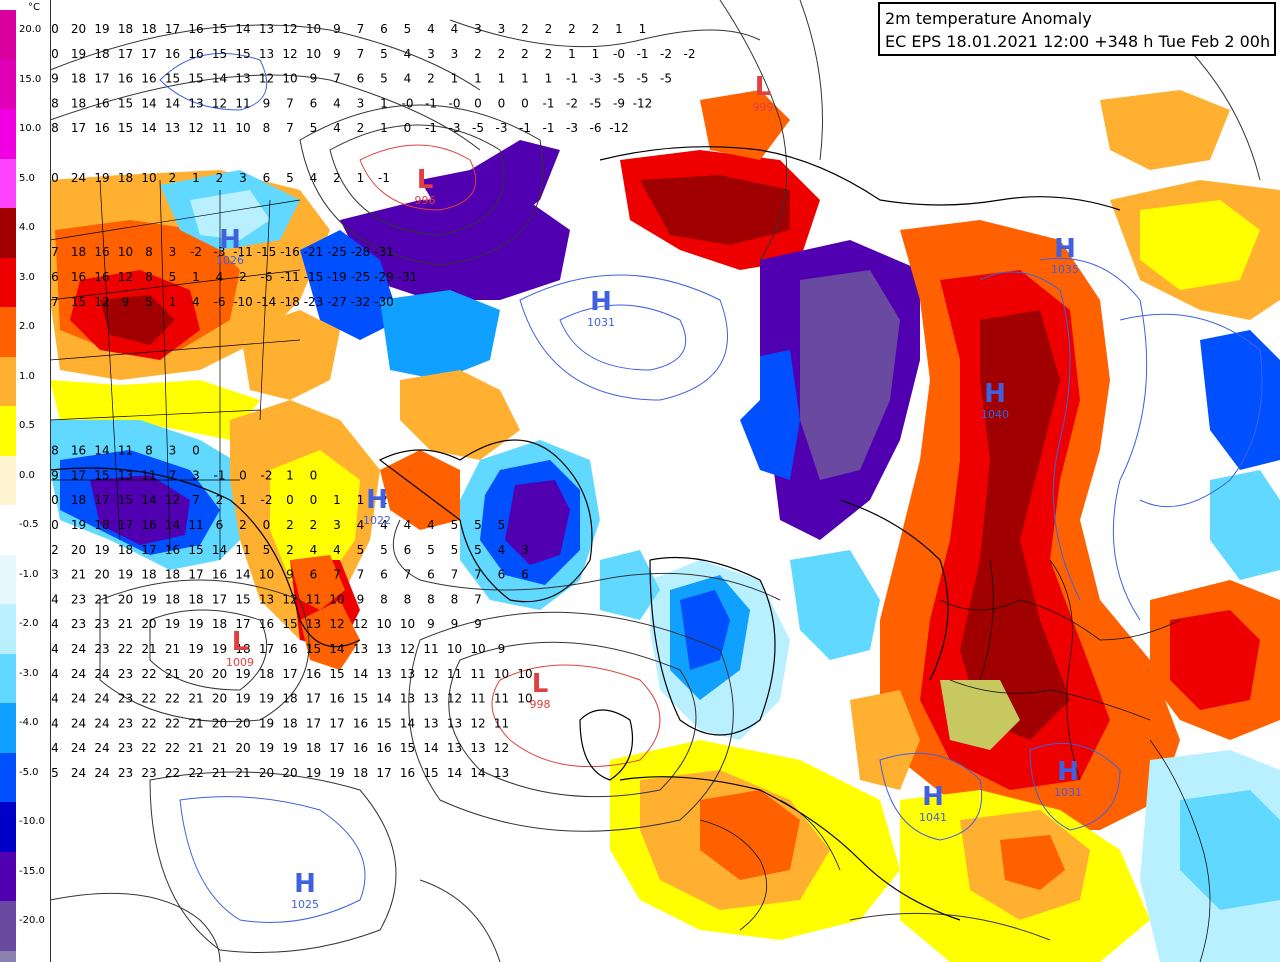 Image resolution: width=1280 pixels, height=962 pixels. What do you see at coordinates (425, 200) in the screenshot?
I see `pressure-value: 996` at bounding box center [425, 200].